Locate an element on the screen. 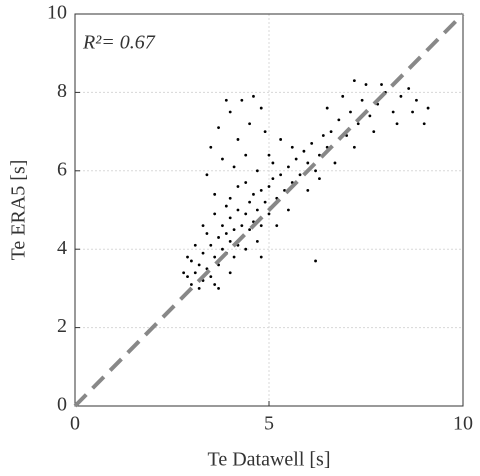 Image resolution: width=480 pixels, height=476 pixels. x-tick-label: 0 is located at coordinates (75, 424).